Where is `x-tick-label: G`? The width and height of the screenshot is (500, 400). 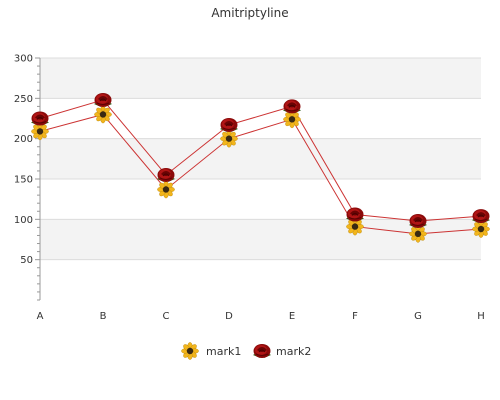
x-tick-label: G is located at coordinates (418, 316).